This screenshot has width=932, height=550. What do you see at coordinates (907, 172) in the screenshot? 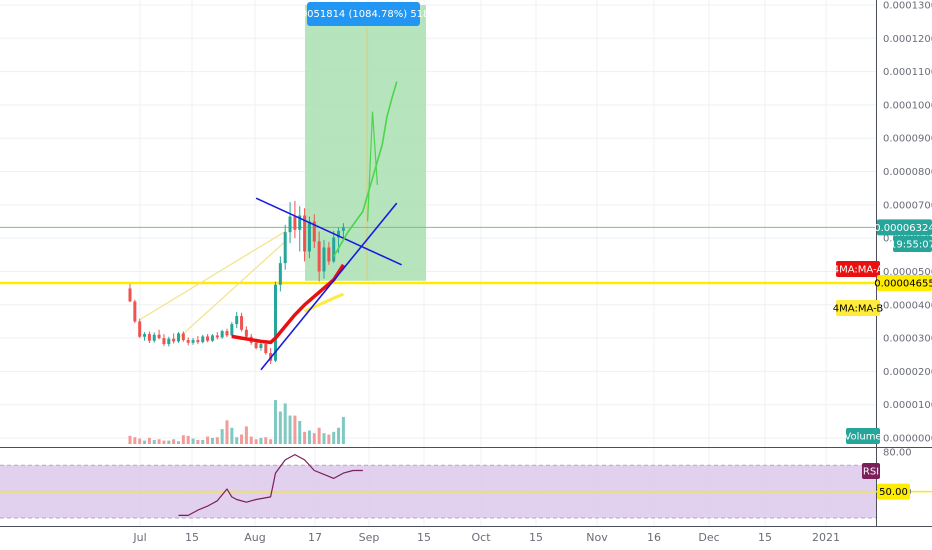
I see `price-tick-label: 0.00008000` at bounding box center [907, 172].